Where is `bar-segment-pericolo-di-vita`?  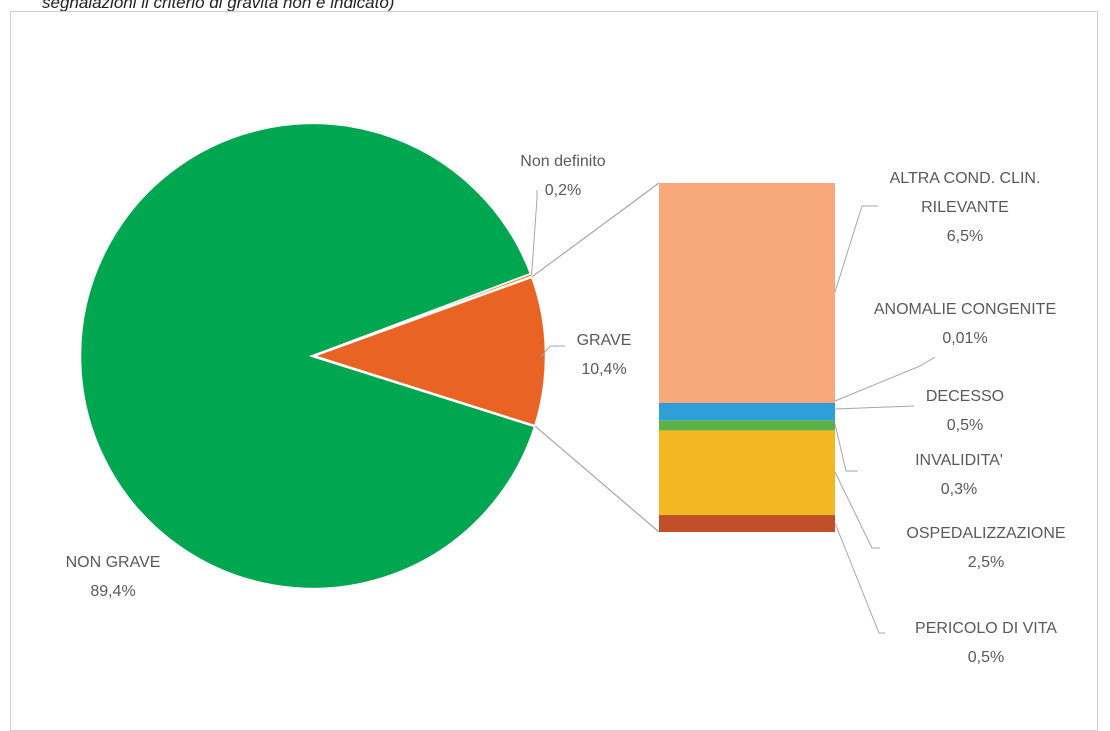 bar-segment-pericolo-di-vita is located at coordinates (747, 523).